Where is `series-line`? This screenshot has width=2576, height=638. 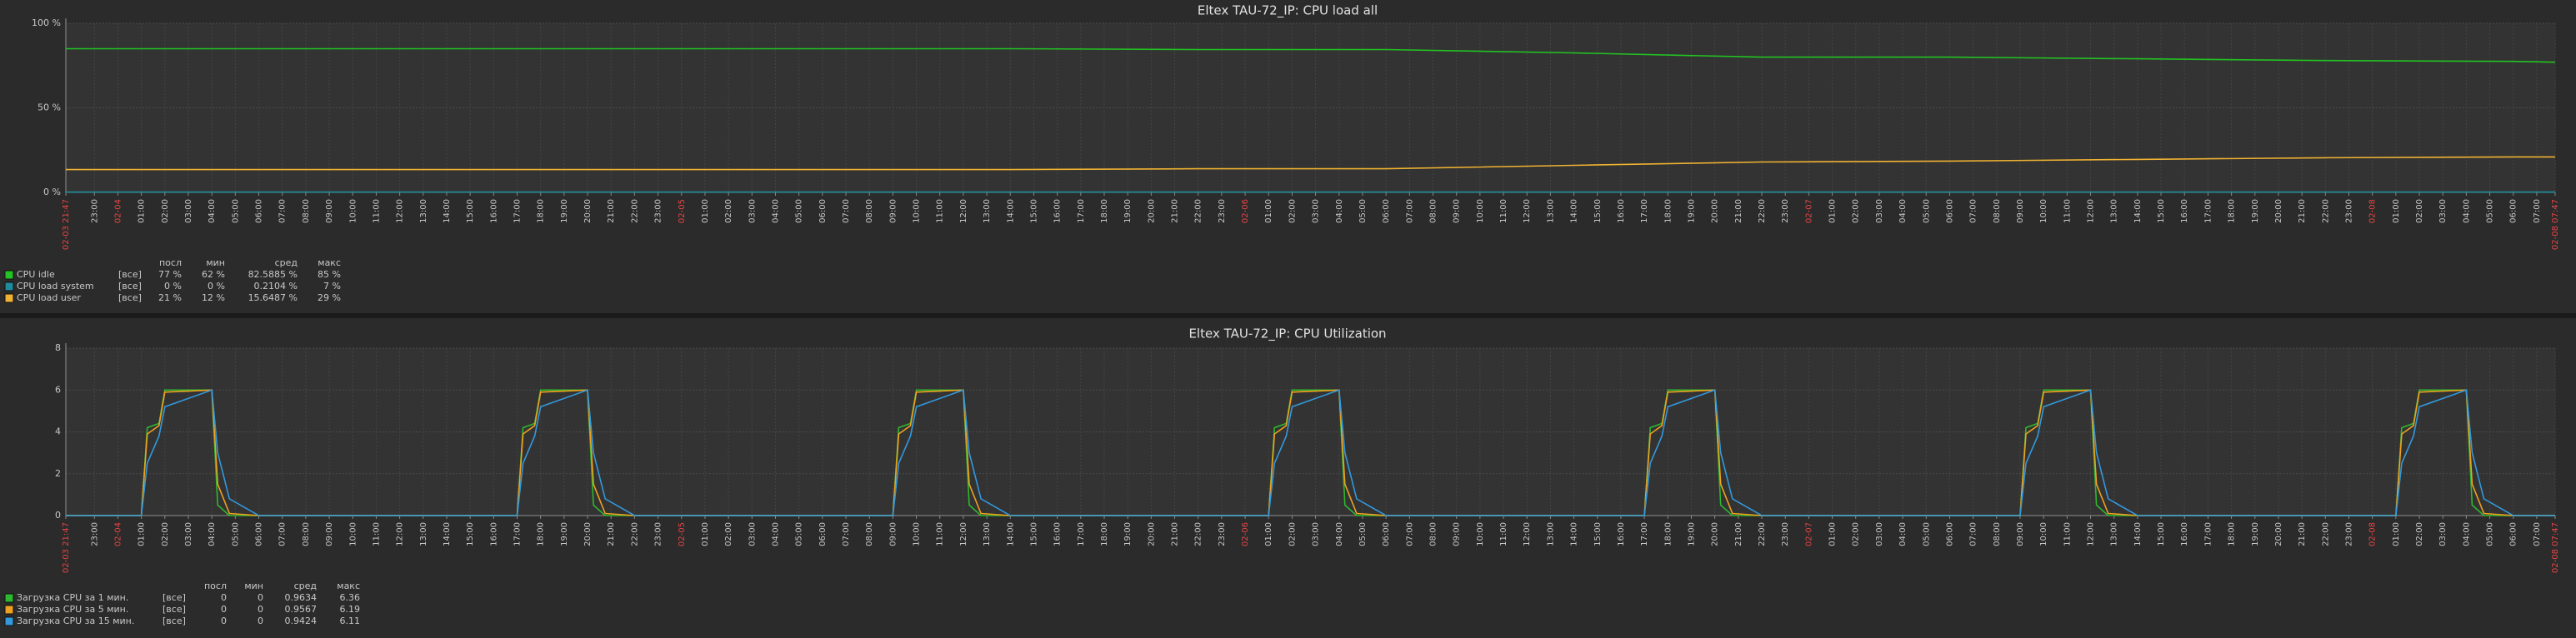
series-line is located at coordinates (1310, 163).